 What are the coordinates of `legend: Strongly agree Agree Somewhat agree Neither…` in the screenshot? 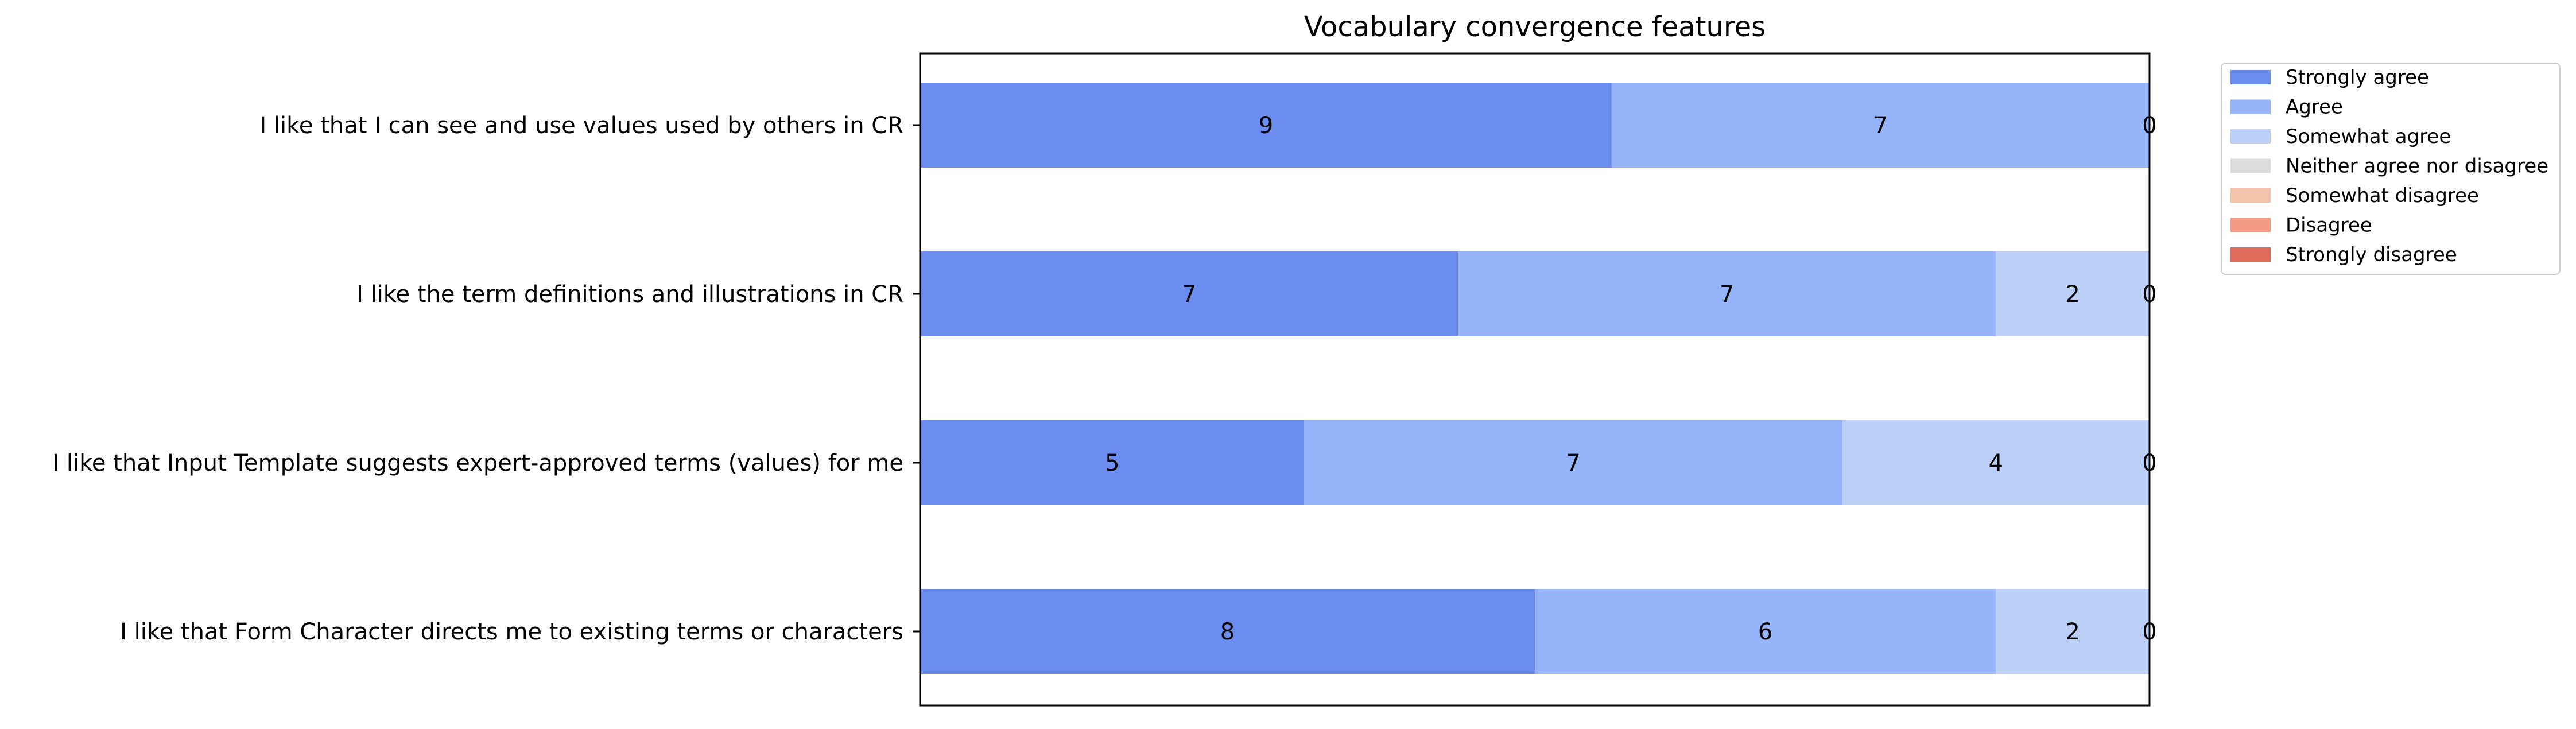 It's located at (2391, 169).